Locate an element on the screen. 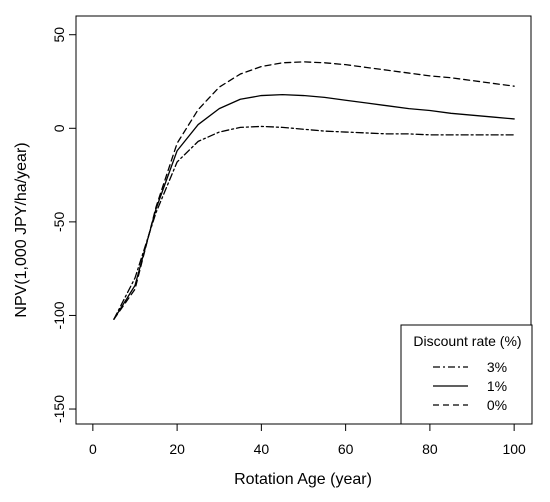 This screenshot has width=550, height=502. legend: Discount rate (%) 3% 1% 0% is located at coordinates (466, 374).